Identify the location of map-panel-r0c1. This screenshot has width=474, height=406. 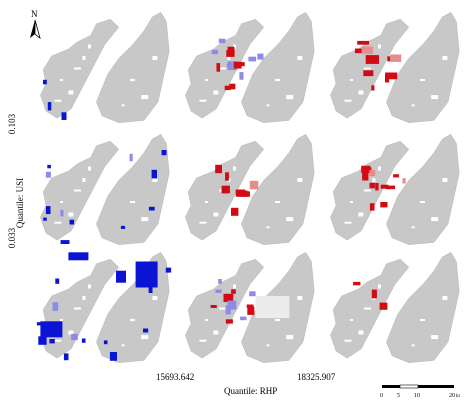
(250, 67).